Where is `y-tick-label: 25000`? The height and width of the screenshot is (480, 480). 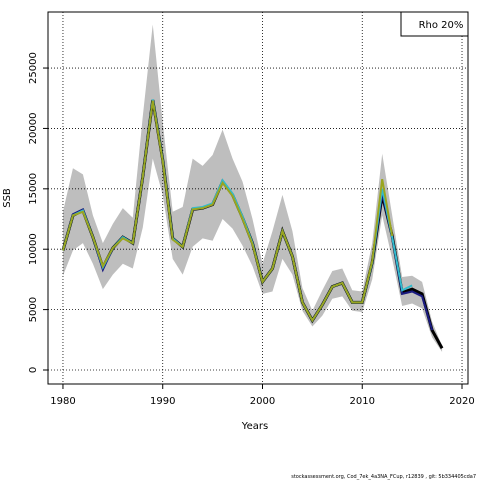
y-tick-label: 25000 is located at coordinates (33, 68).